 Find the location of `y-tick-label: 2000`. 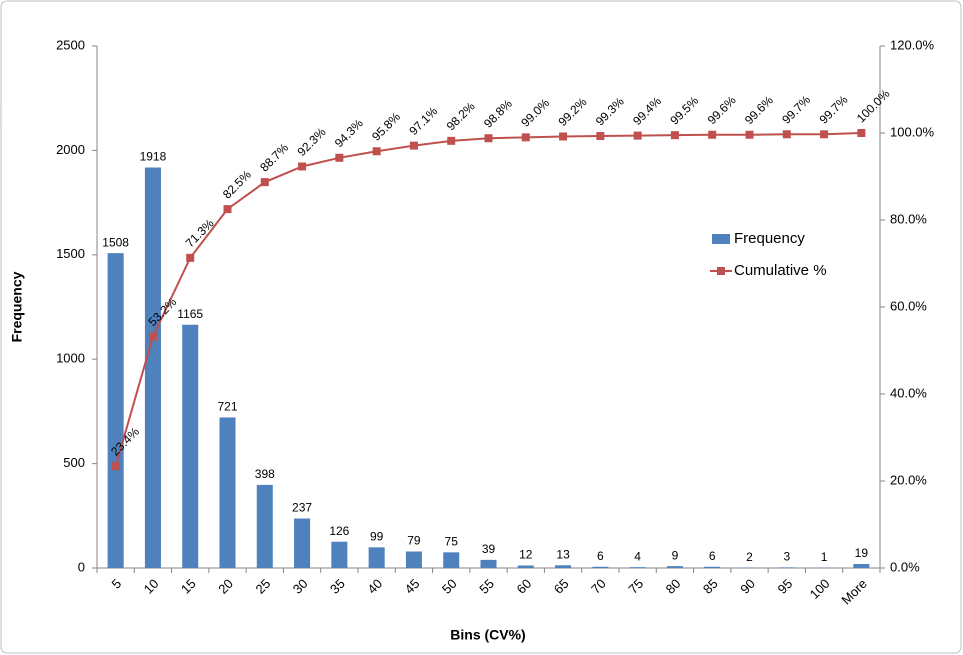

y-tick-label: 2000 is located at coordinates (70, 149).